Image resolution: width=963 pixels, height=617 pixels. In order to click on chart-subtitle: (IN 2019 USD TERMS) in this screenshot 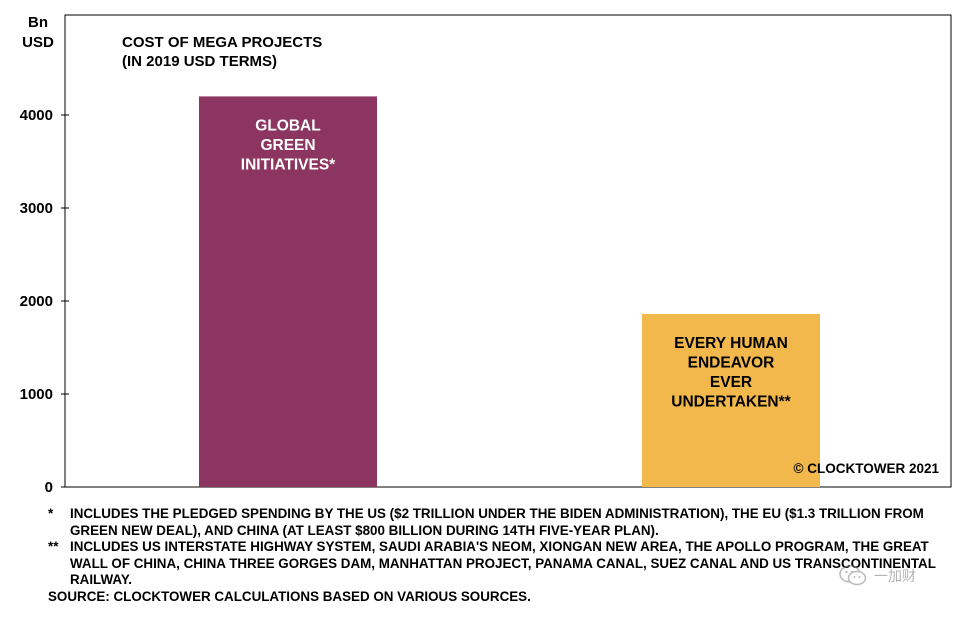, I will do `click(199, 61)`.